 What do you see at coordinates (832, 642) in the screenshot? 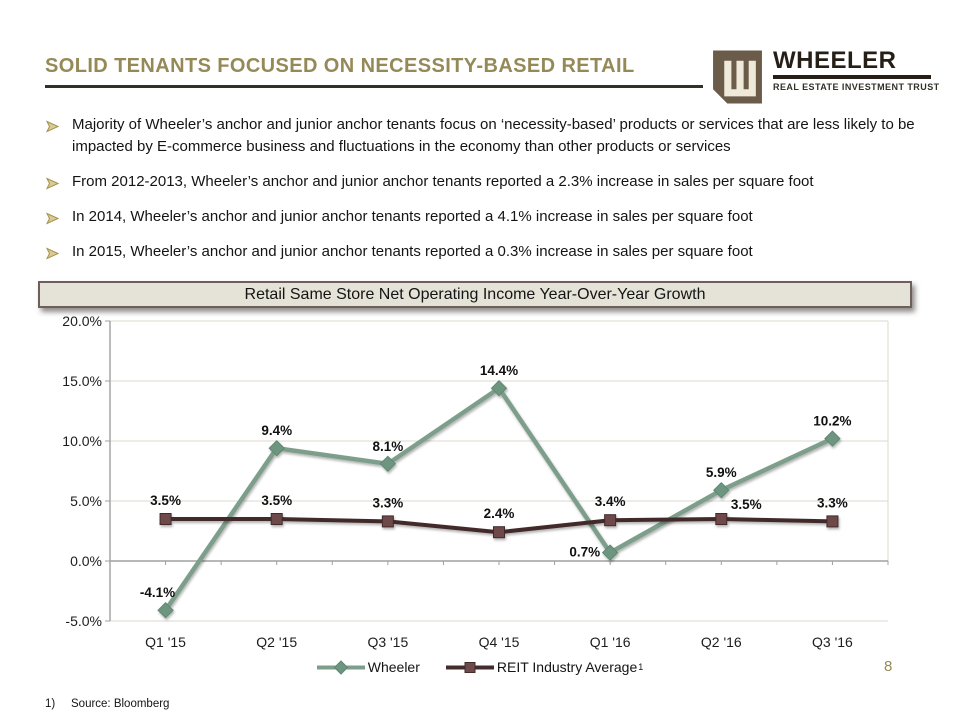
I see `svg-text: Q3 '16` at bounding box center [832, 642].